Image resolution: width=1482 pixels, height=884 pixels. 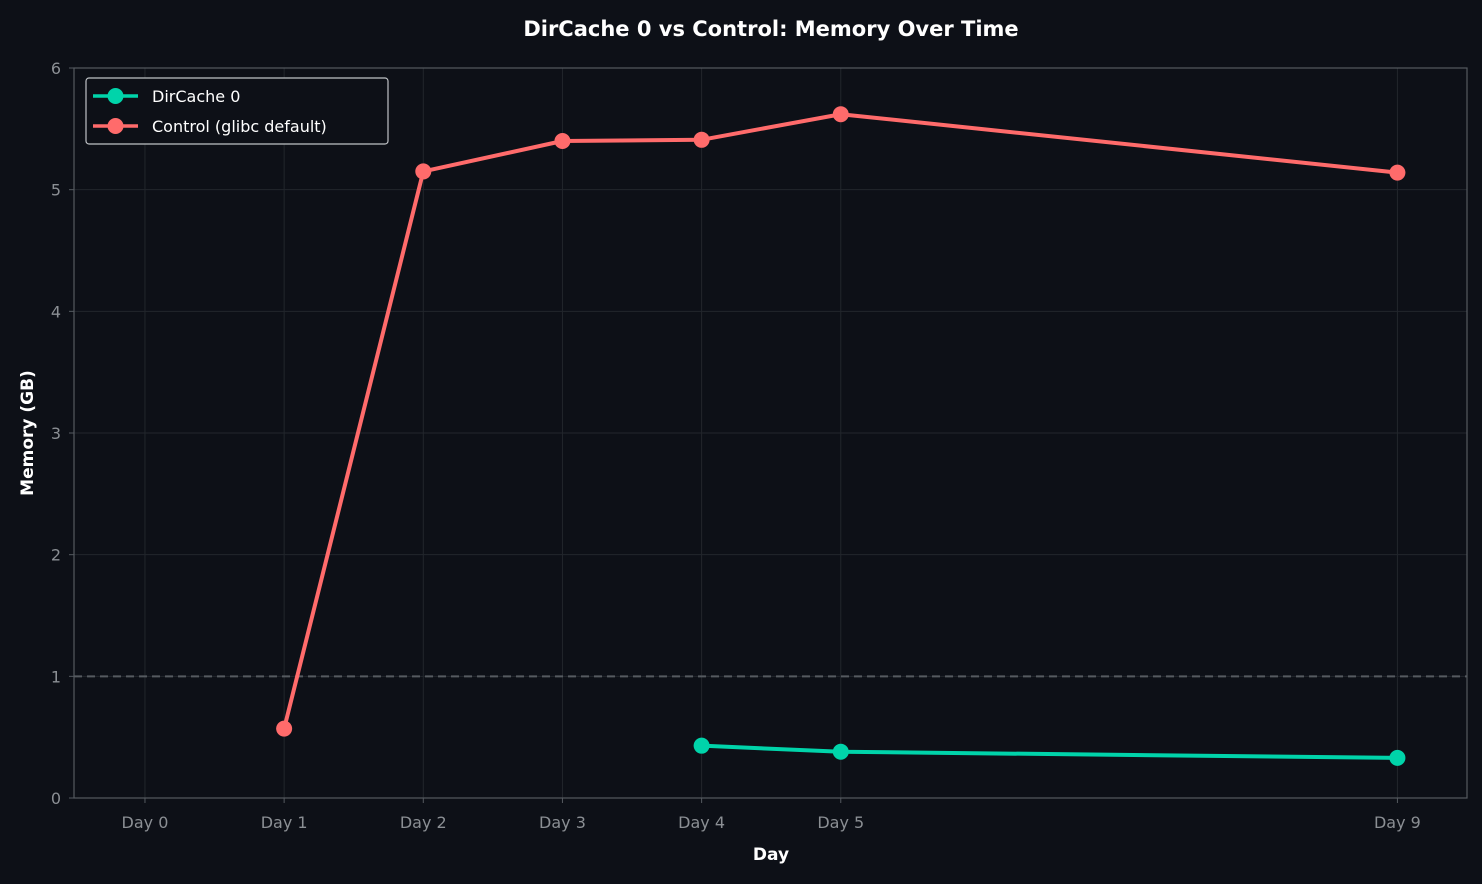 I want to click on x-tick-label: Day 1, so click(x=284, y=822).